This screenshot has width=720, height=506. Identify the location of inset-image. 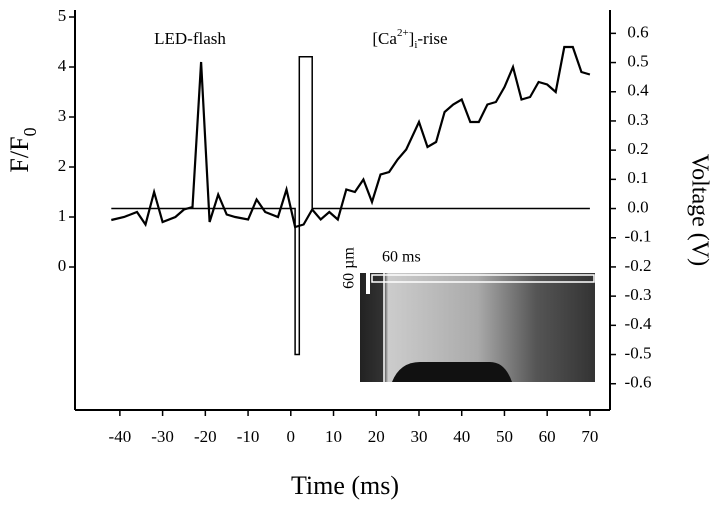
(477, 315).